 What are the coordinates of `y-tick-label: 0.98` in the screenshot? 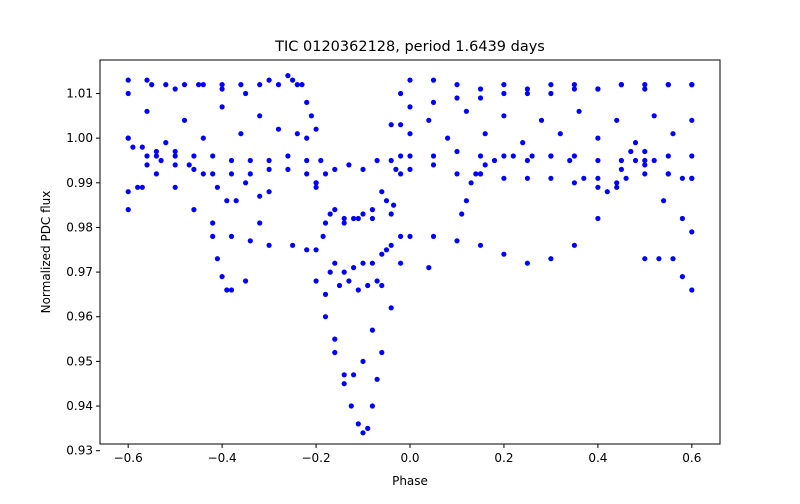 It's located at (79, 227).